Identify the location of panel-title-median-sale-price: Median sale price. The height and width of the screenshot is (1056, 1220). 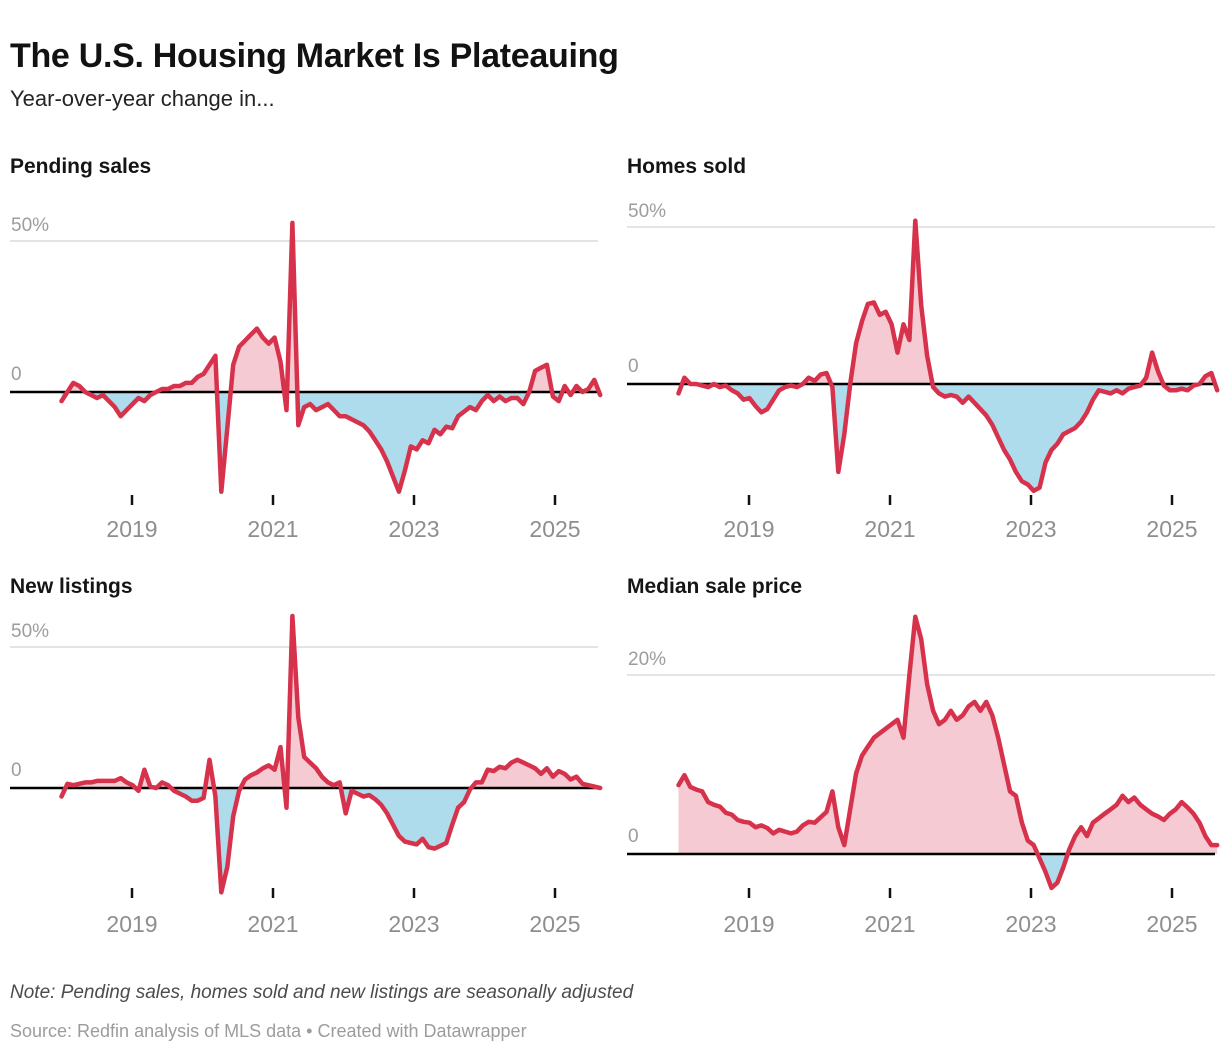
(715, 586).